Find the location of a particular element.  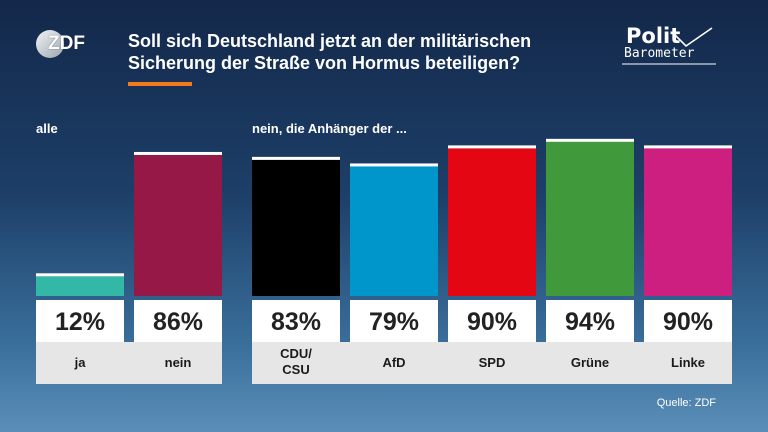

group-label-all: alle is located at coordinates (47, 128).